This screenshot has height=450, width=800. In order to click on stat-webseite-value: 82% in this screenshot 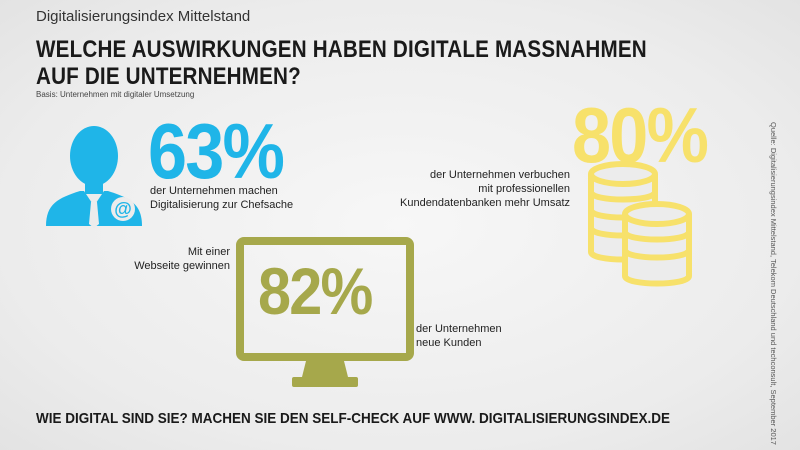, I will do `click(315, 291)`.